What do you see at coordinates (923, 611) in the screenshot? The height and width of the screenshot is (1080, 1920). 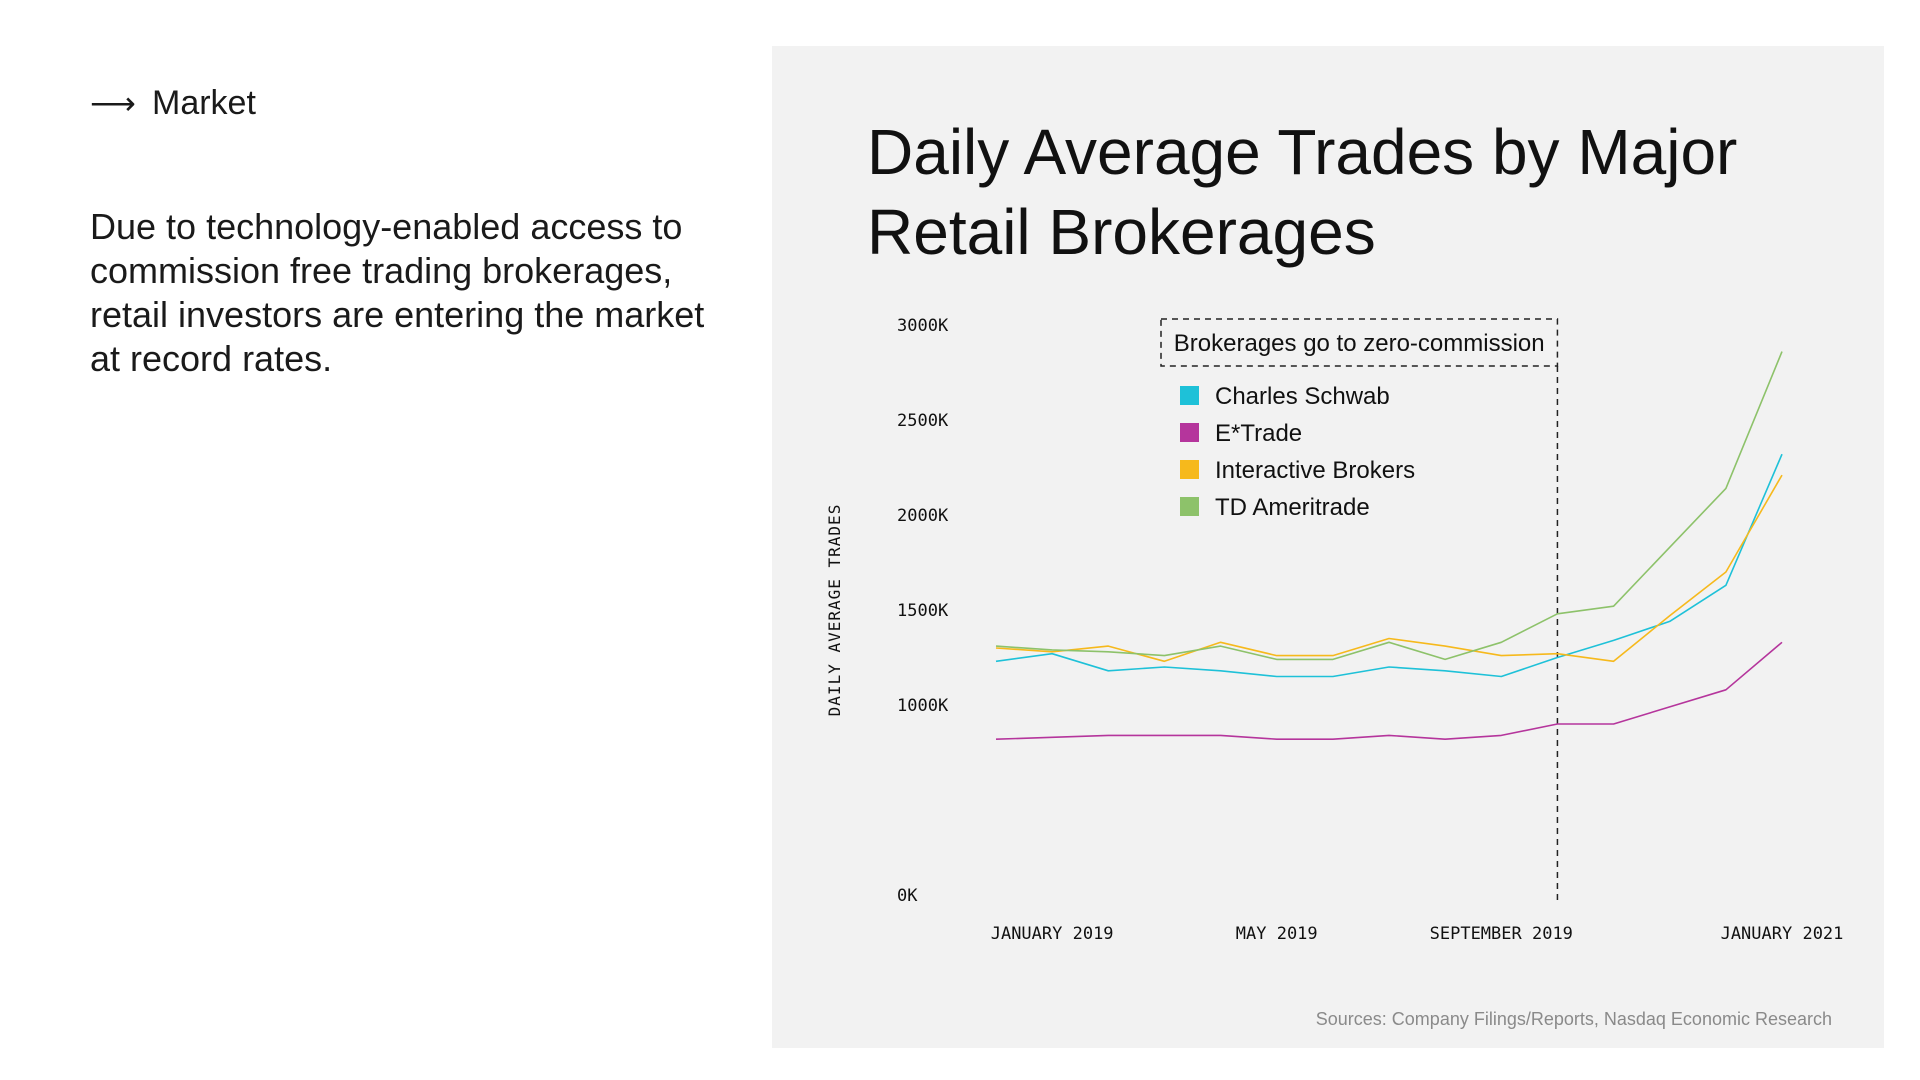 I see `y-tick-label: 1500K` at bounding box center [923, 611].